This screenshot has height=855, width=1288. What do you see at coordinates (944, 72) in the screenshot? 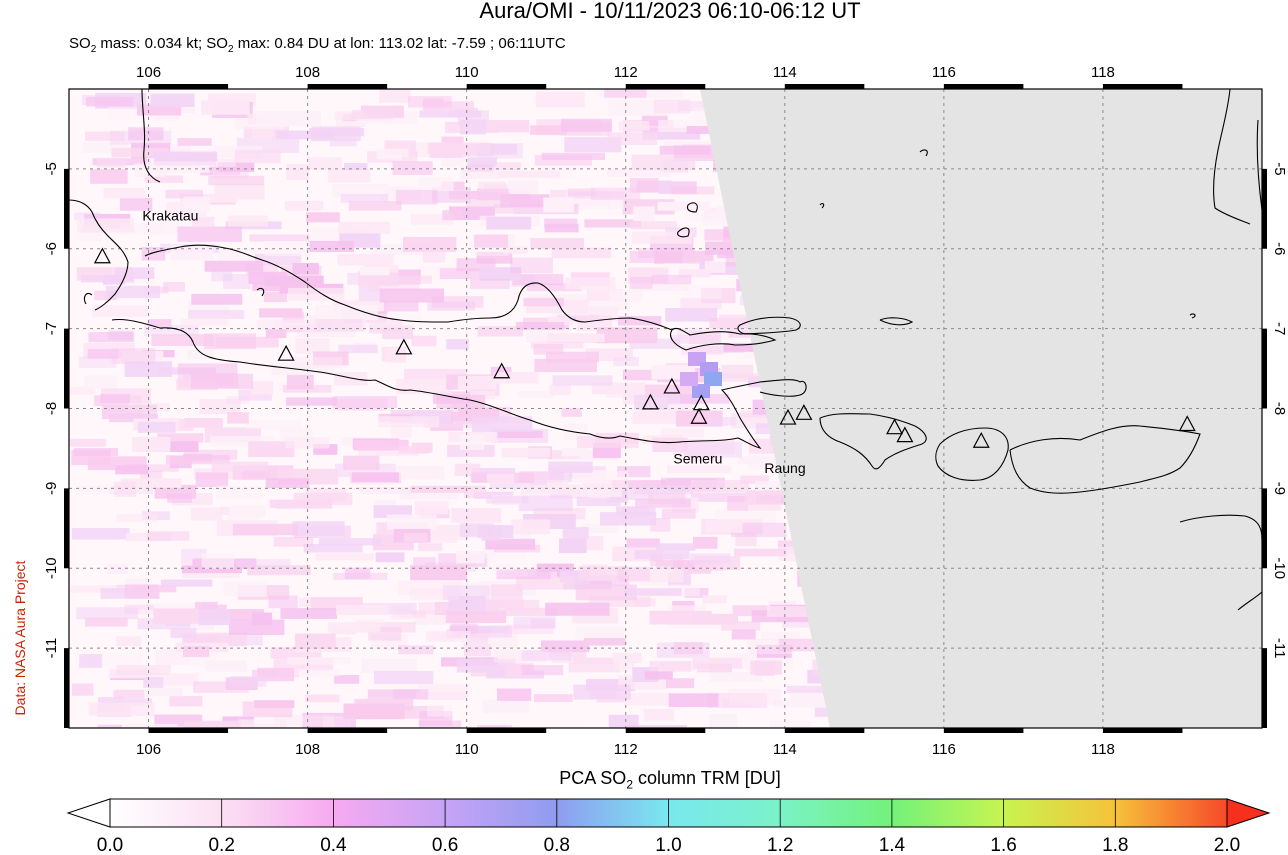
I see `longitude-tick-label: 116` at bounding box center [944, 72].